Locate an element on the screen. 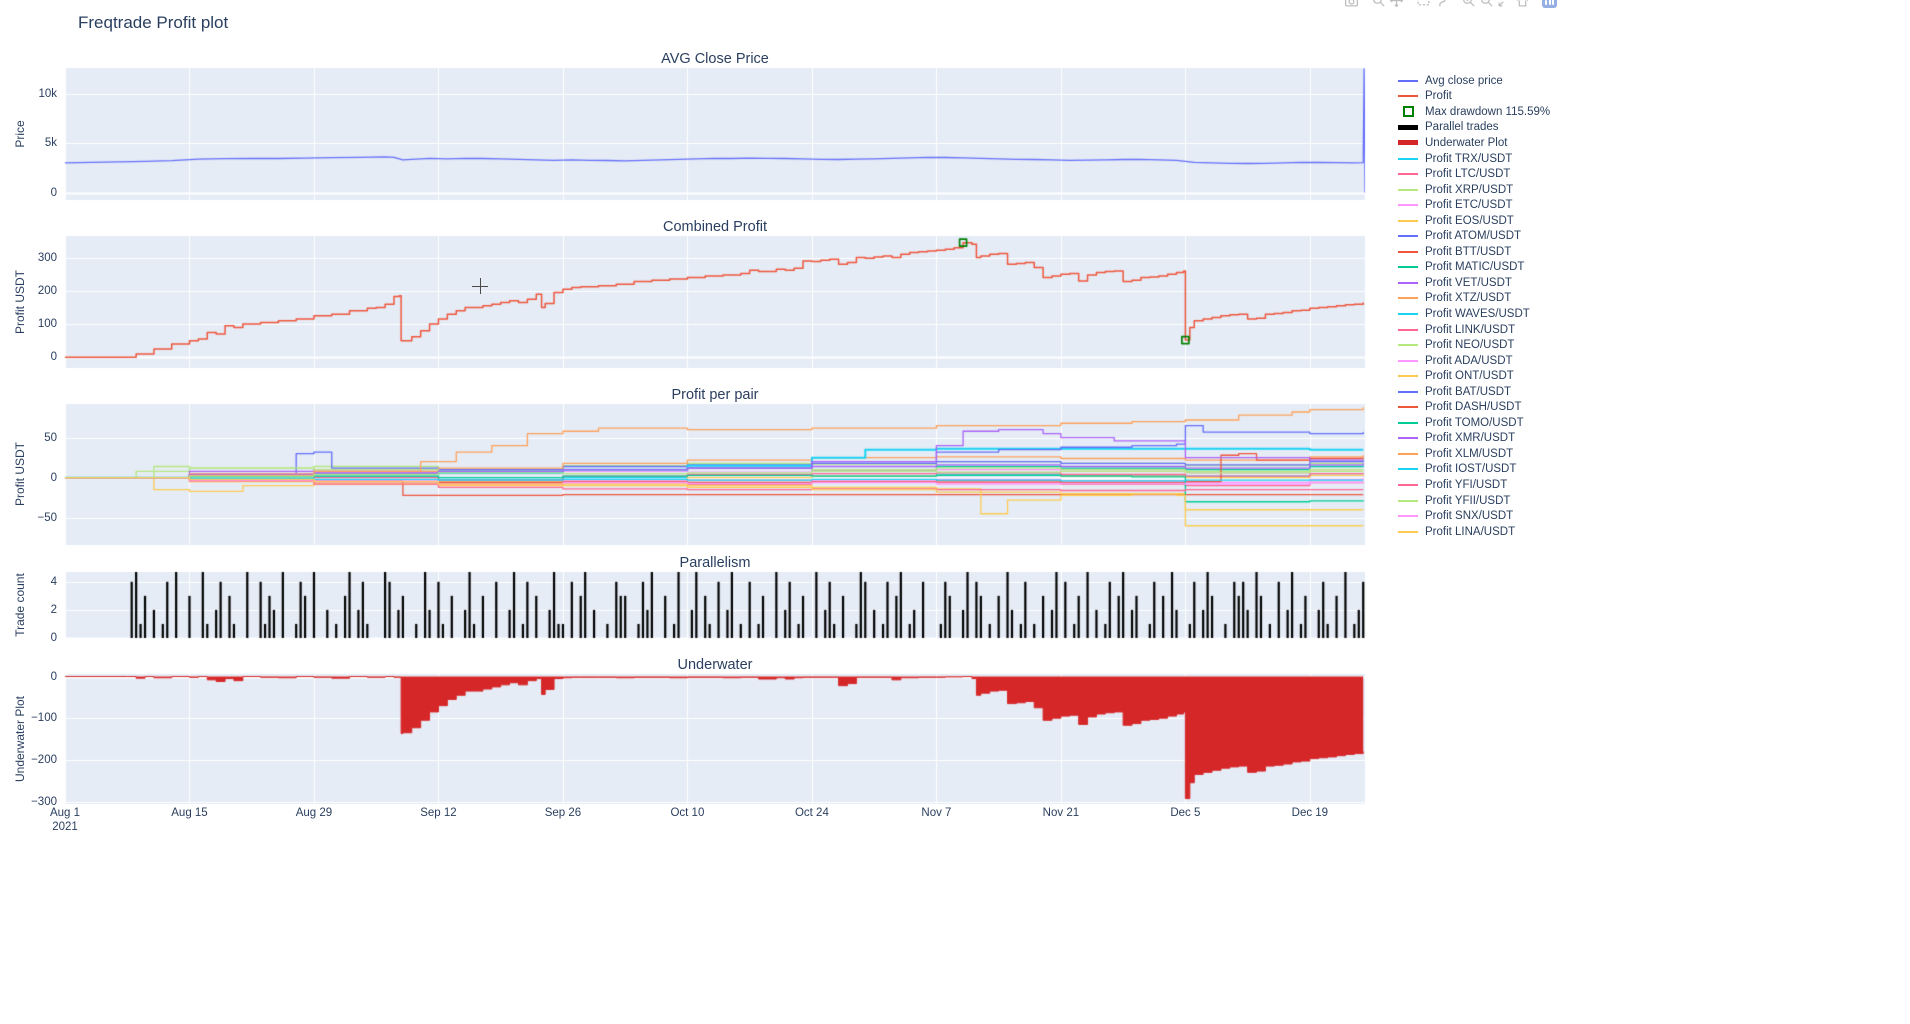 The image size is (1910, 1024). box-select-icon is located at coordinates (1423, 4).